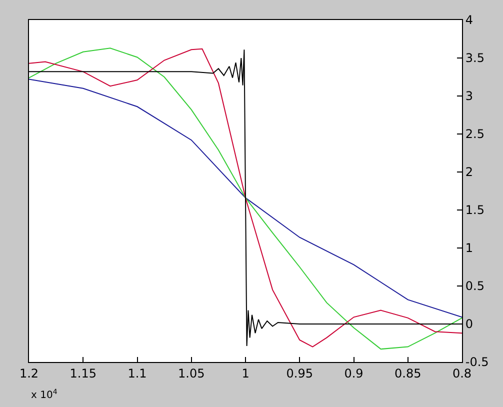 This screenshot has height=407, width=503. What do you see at coordinates (191, 373) in the screenshot?
I see `x-tick-label: 1.05` at bounding box center [191, 373].